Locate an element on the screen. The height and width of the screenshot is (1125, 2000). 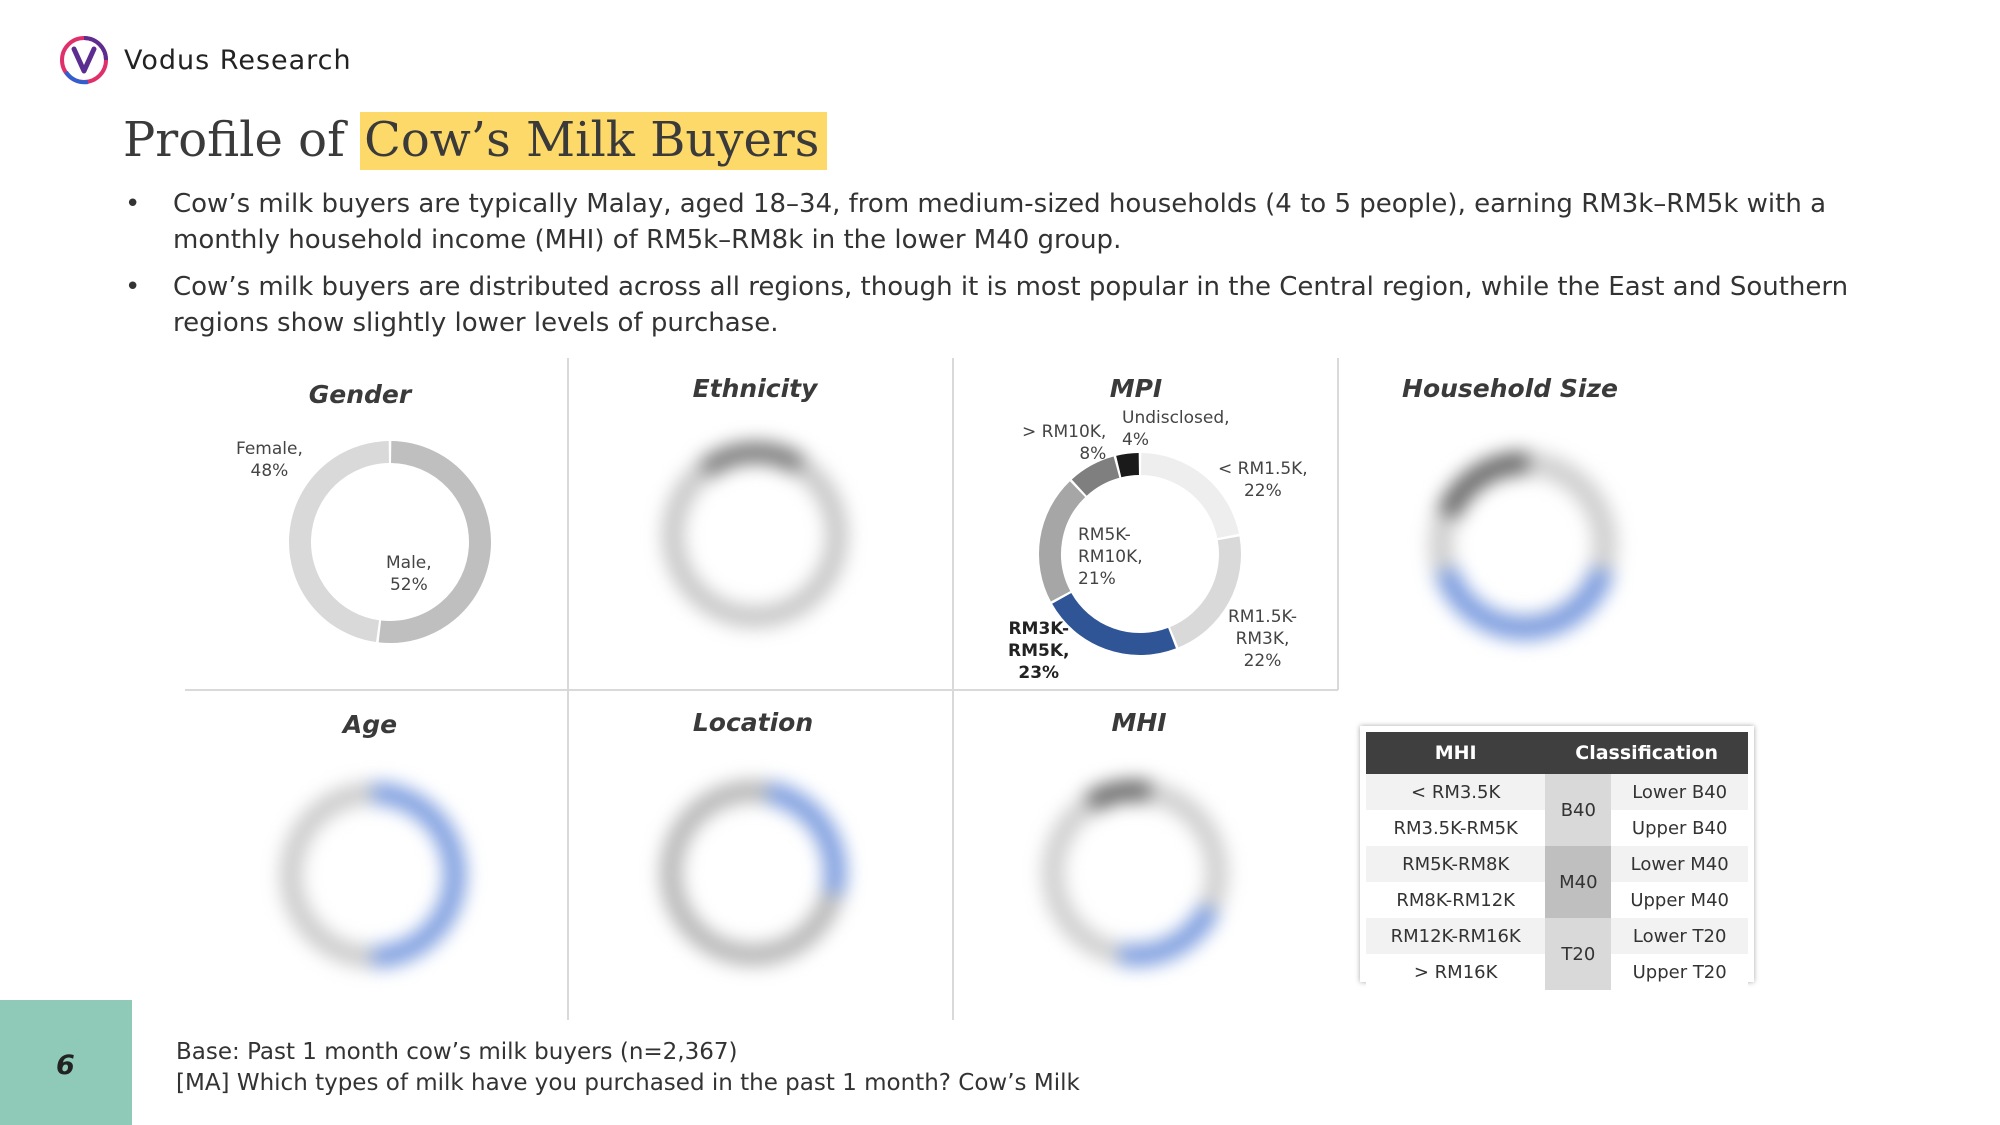
mpi-label-pct: 8% is located at coordinates (1093, 454).